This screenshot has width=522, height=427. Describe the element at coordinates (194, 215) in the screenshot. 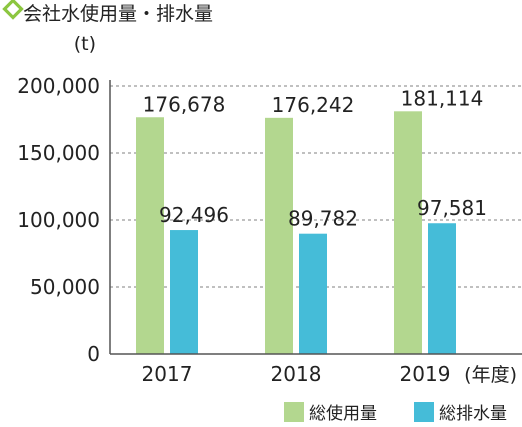

I see `data-label-discharge: 92,496` at that location.